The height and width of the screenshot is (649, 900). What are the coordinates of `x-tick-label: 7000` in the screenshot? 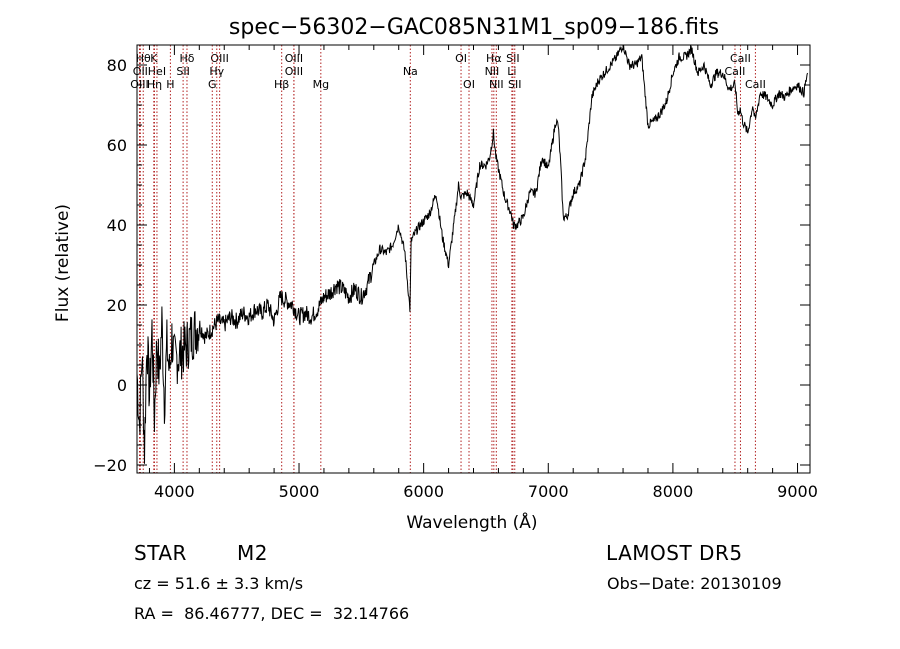 It's located at (548, 491).